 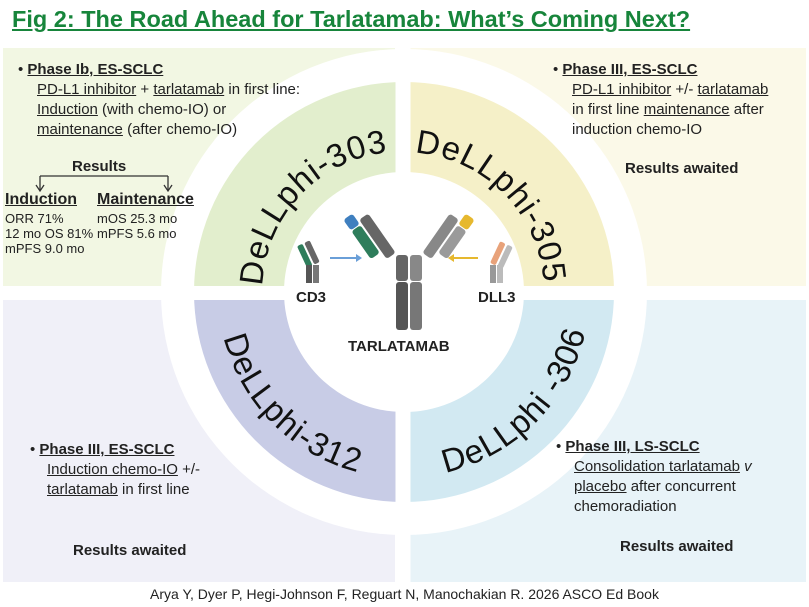 I want to click on result-item: mOS 25.3 mo, so click(x=137, y=218).